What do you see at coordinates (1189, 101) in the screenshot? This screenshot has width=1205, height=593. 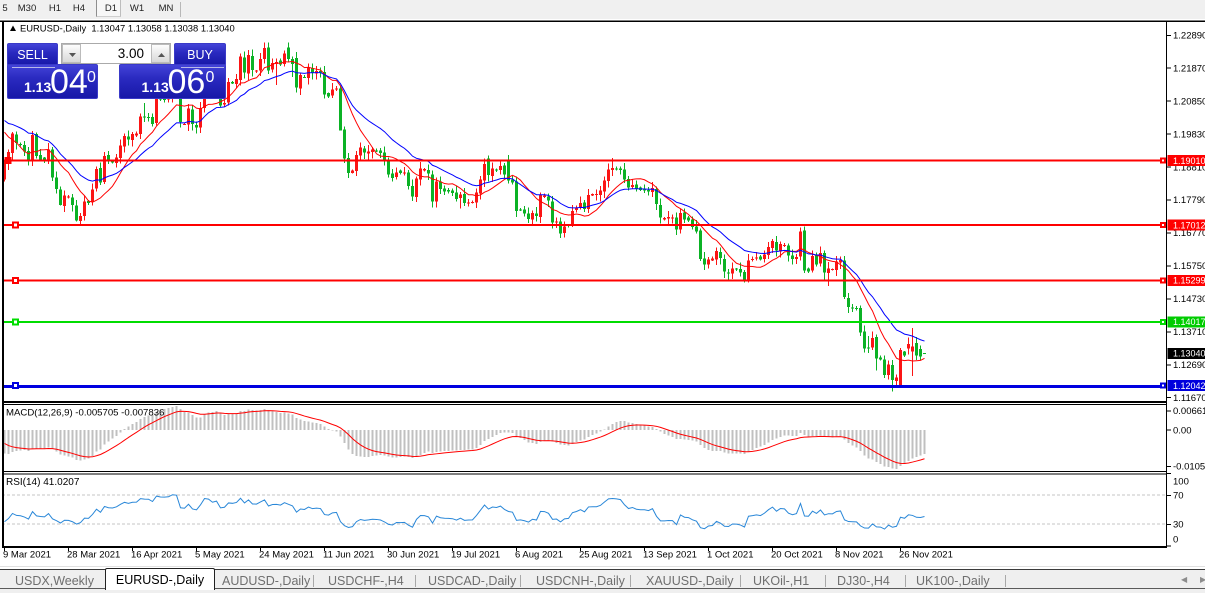 I see `svg-text: 1.20850` at bounding box center [1189, 101].